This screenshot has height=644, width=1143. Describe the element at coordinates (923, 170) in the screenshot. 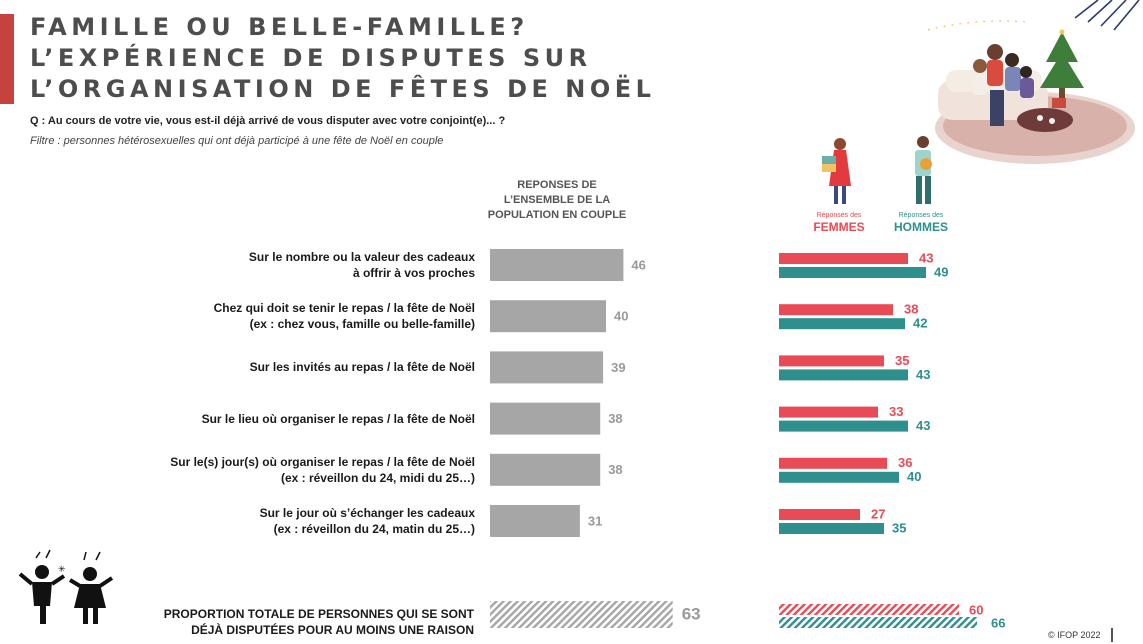

I see `man-illustration` at that location.